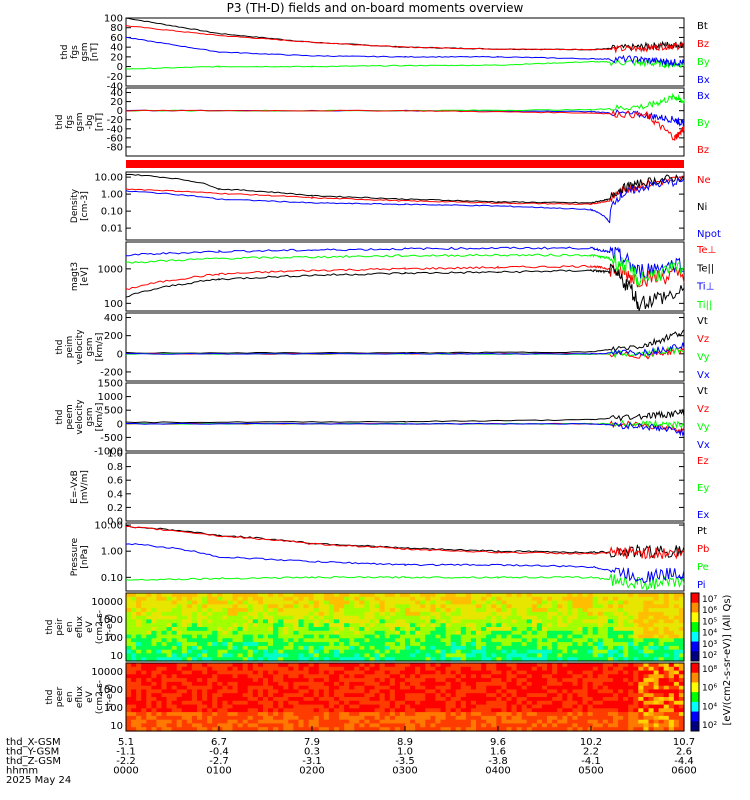  I want to click on legend-entry: Te||, so click(705, 268).